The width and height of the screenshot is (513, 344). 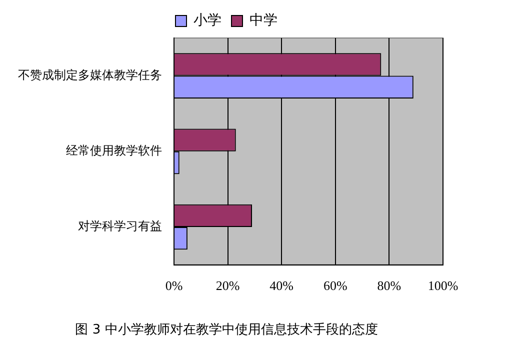 What do you see at coordinates (282, 286) in the screenshot?
I see `x-tick-label: 40%` at bounding box center [282, 286].